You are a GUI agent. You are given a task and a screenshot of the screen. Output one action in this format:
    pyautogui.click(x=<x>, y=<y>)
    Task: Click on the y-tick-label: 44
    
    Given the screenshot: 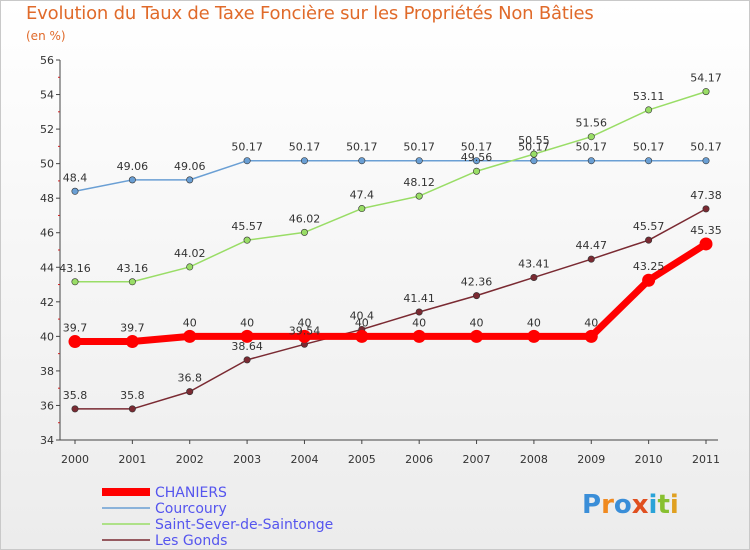 What is the action you would take?
    pyautogui.click(x=47, y=267)
    